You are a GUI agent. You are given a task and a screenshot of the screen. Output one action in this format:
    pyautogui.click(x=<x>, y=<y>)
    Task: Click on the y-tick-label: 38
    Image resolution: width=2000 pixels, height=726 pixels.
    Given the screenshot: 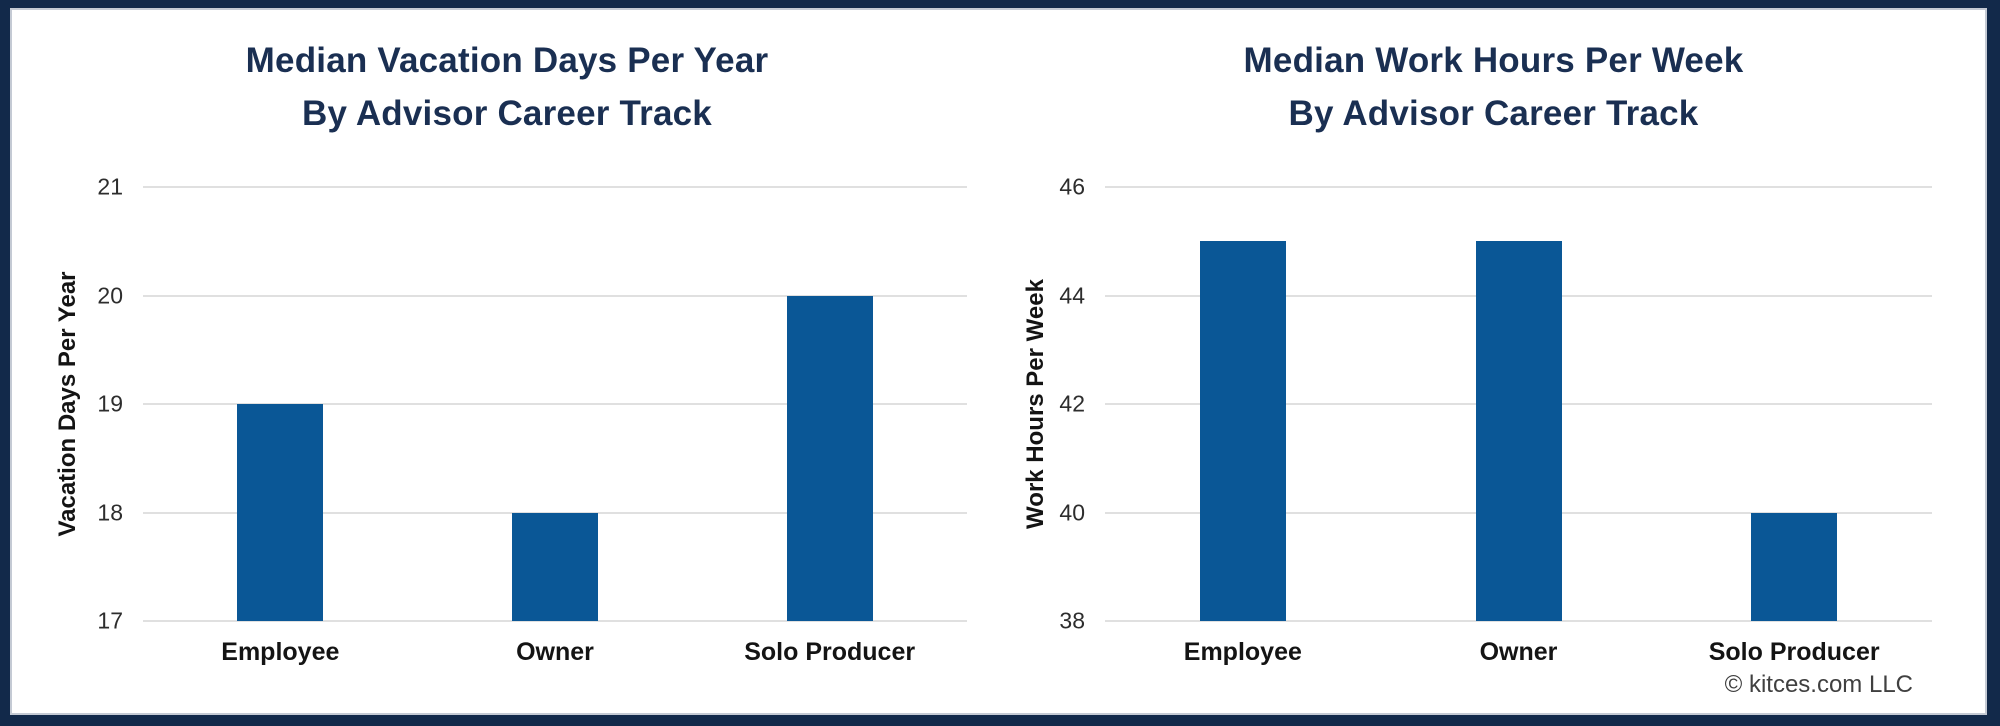 What is the action you would take?
    pyautogui.click(x=1072, y=620)
    